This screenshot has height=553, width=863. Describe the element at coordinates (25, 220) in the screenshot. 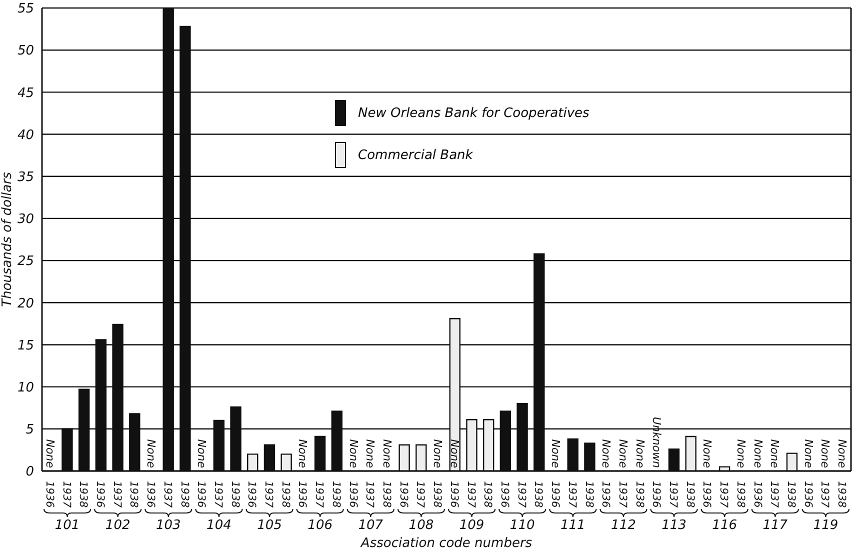

I see `y-tick-label: 30` at that location.